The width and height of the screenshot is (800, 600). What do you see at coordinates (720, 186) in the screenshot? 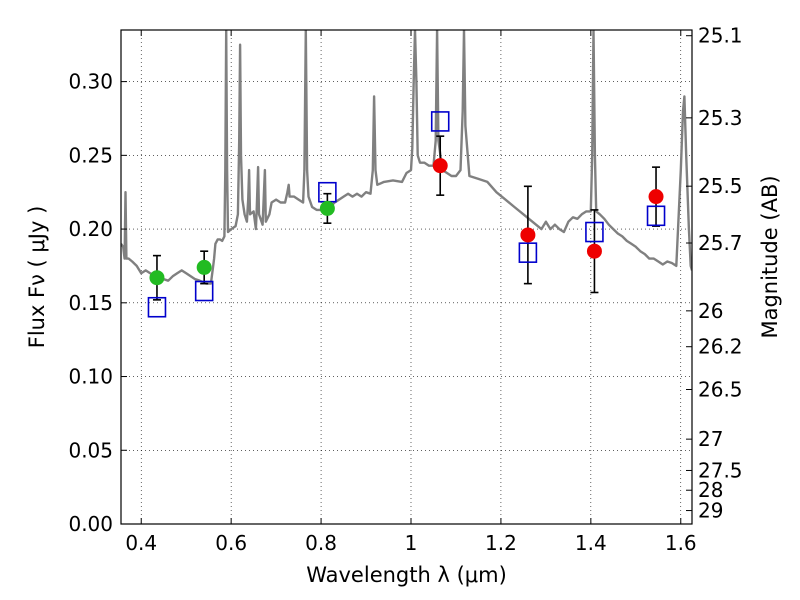
I see `y2-tick-label: 25.5` at bounding box center [720, 186].